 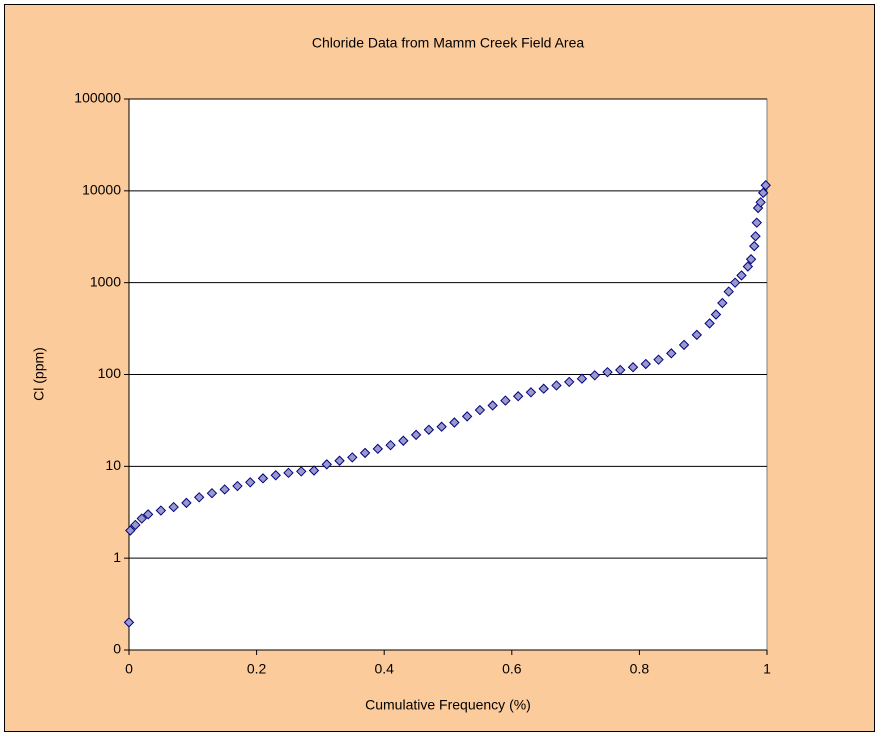 What do you see at coordinates (110, 373) in the screenshot?
I see `y-tick-label: 100` at bounding box center [110, 373].